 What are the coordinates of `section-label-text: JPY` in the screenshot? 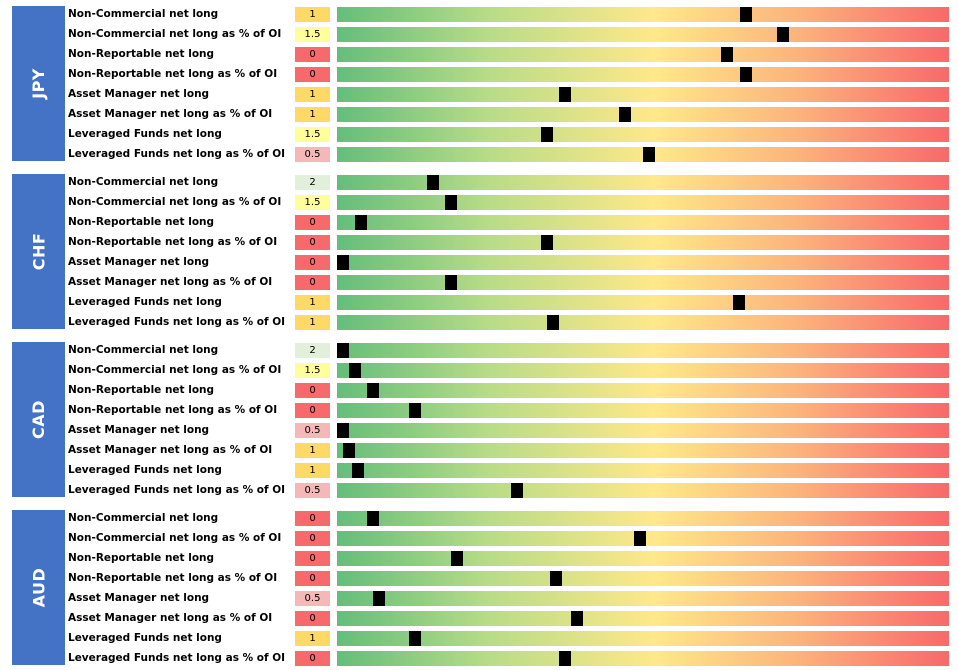 It's located at (38, 83).